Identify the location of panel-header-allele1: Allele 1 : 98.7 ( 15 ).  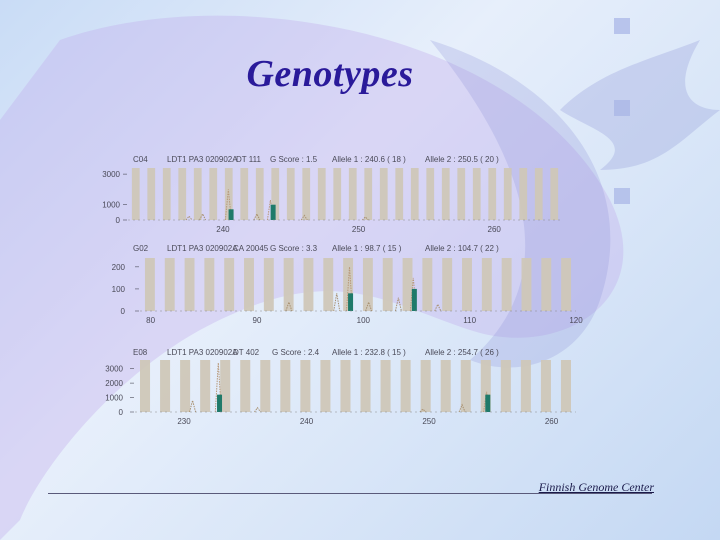
(367, 248).